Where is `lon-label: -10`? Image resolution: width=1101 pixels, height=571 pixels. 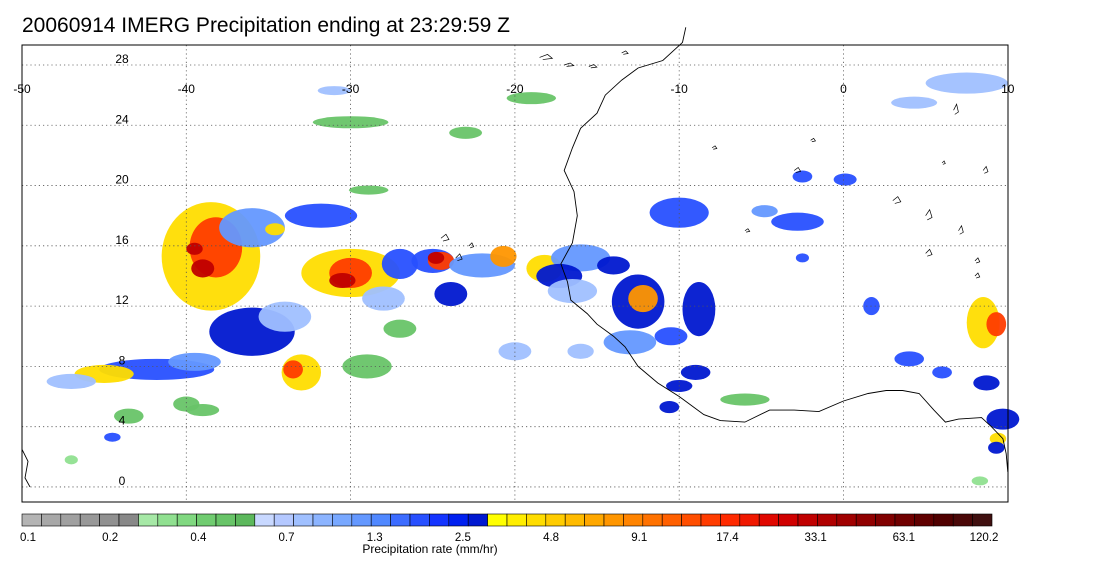
lon-label: -10 is located at coordinates (680, 89).